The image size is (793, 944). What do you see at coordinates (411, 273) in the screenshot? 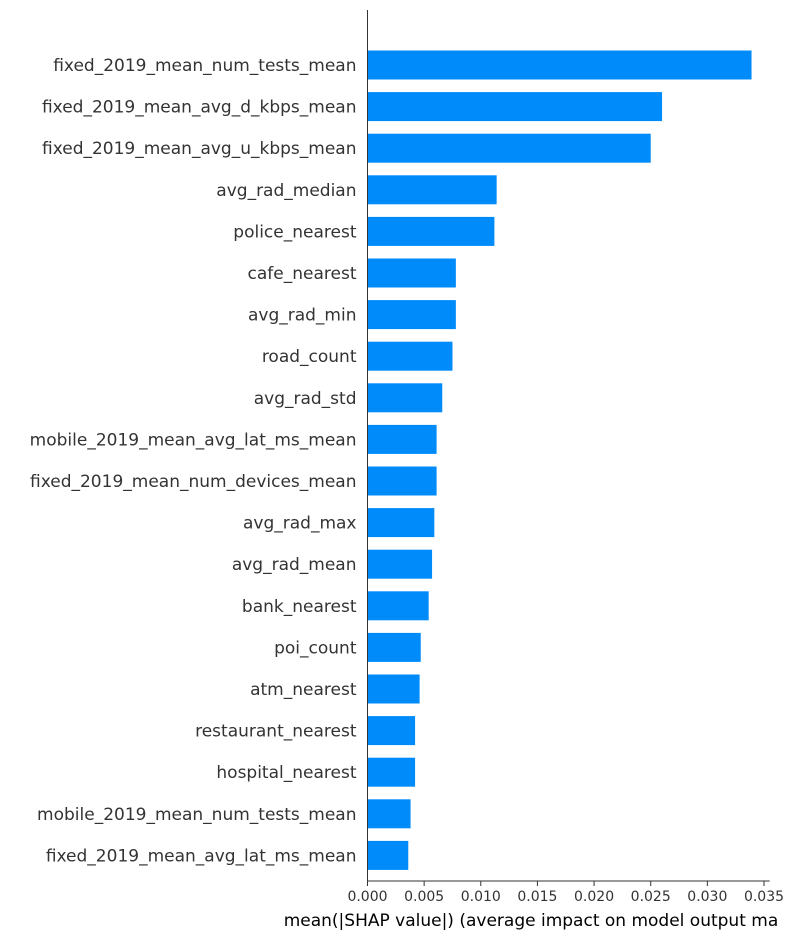
I see `bar-cafe_nearest` at bounding box center [411, 273].